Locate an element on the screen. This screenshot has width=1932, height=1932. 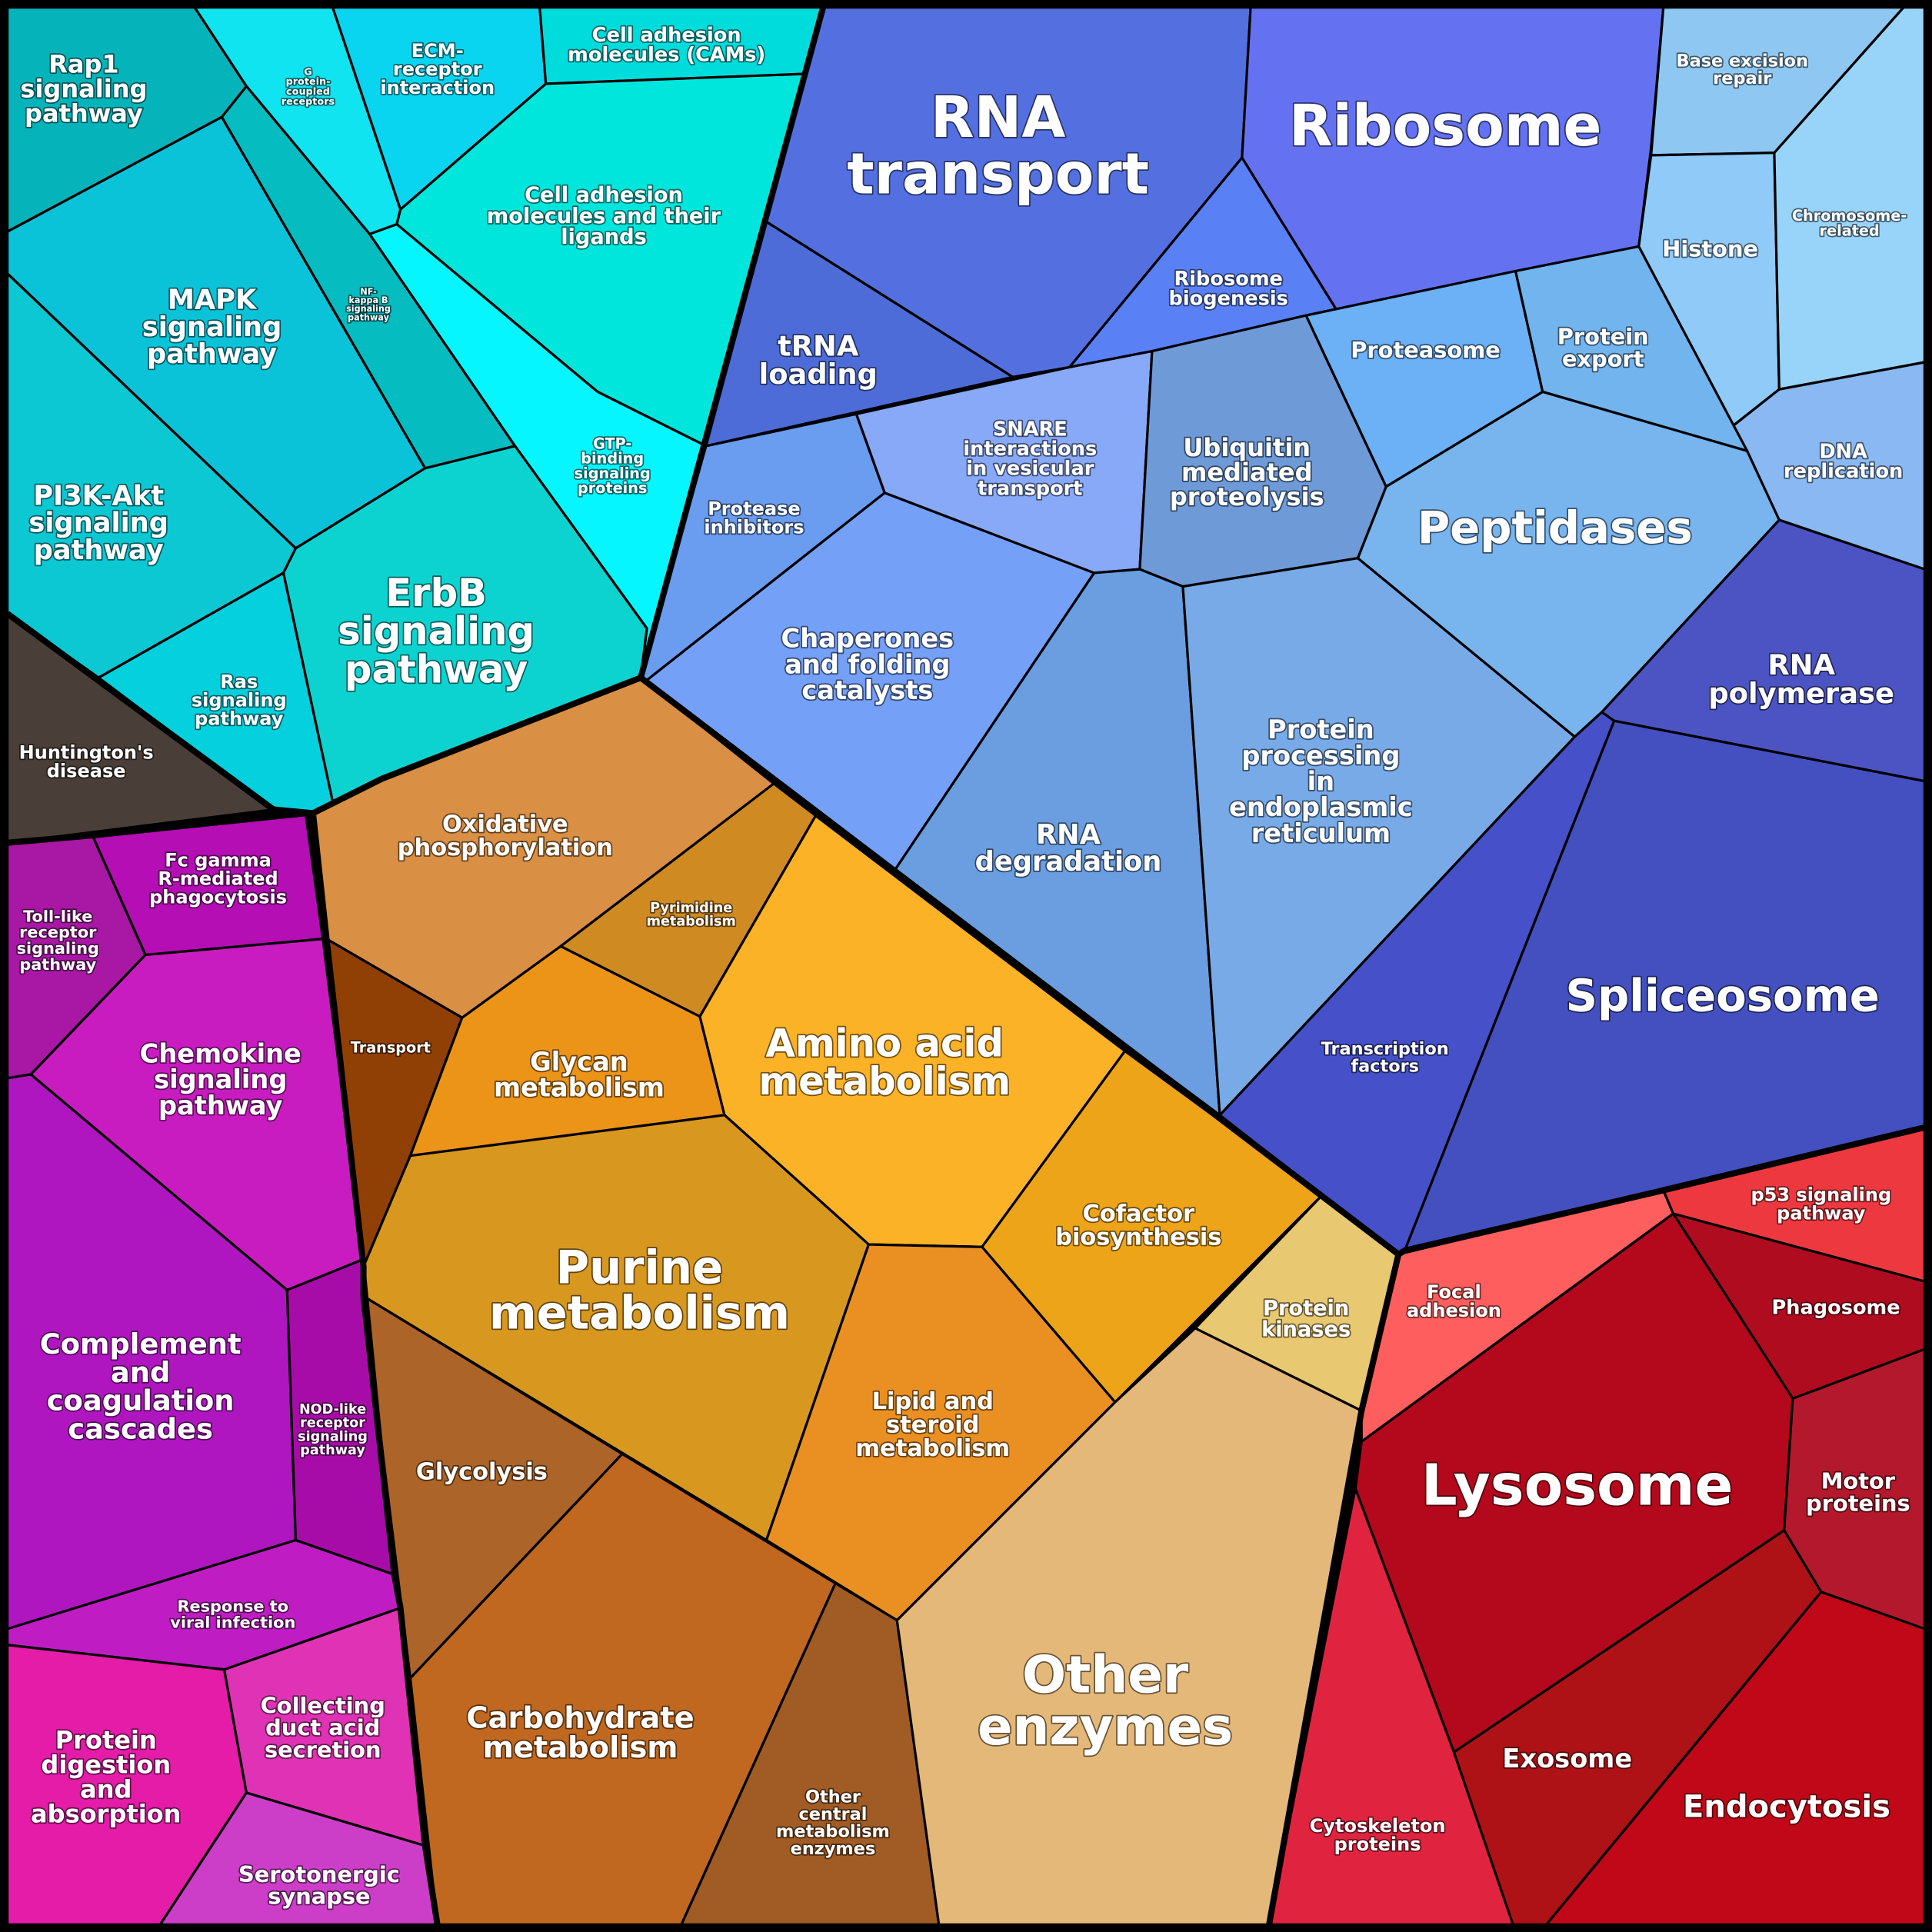
label-histone: Histone is located at coordinates (1710, 249).